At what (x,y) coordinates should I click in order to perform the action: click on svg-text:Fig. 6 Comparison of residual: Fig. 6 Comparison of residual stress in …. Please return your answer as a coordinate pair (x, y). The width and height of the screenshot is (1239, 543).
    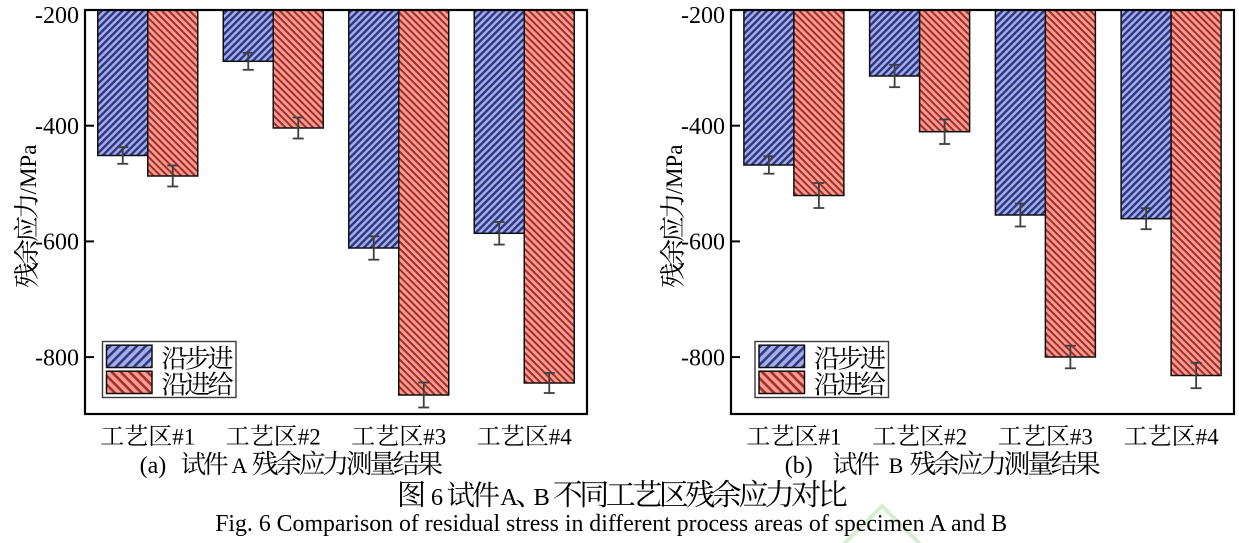
    Looking at the image, I should click on (611, 524).